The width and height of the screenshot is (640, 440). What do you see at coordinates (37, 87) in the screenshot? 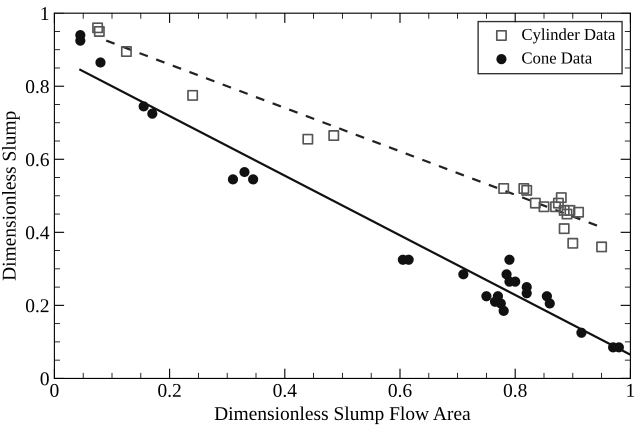
I see `y-tick-label: 0.8` at bounding box center [37, 87].